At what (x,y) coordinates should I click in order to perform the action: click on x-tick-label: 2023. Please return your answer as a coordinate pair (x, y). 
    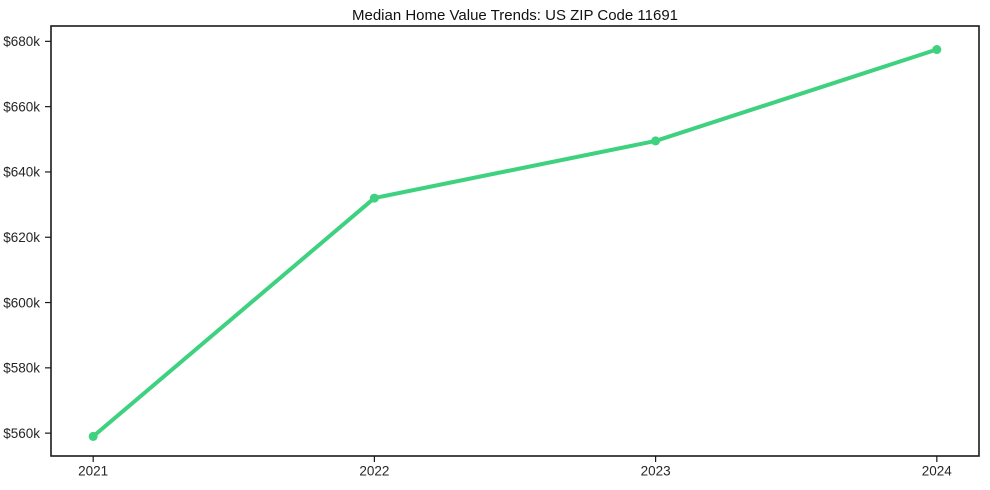
    Looking at the image, I should click on (656, 471).